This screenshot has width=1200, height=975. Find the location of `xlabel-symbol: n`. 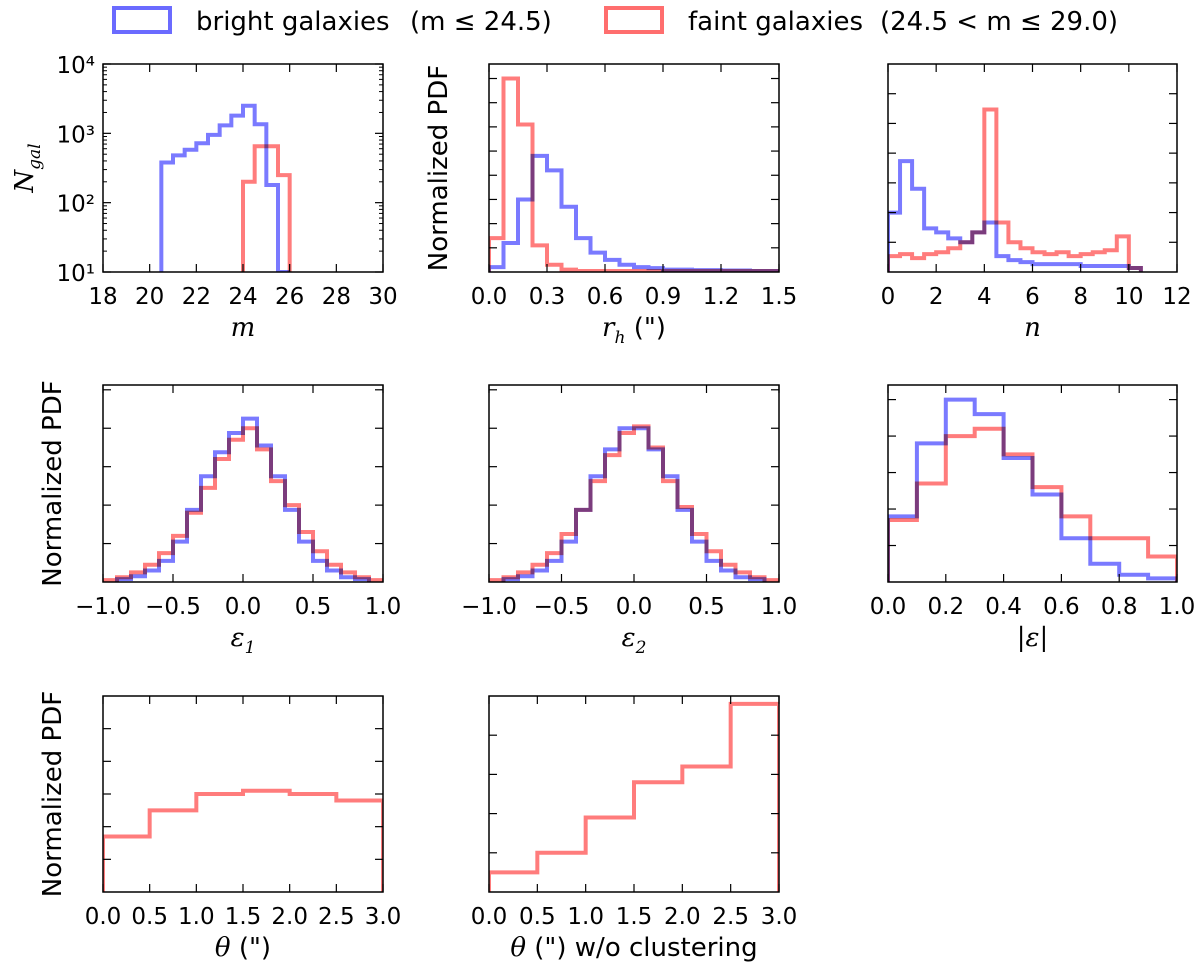

xlabel-symbol: n is located at coordinates (1032, 328).